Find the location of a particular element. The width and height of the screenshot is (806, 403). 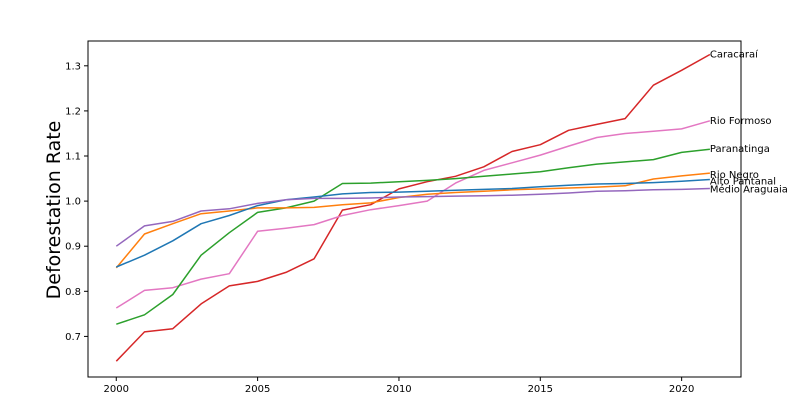

y-tick-label: 0.7 is located at coordinates (73, 337).